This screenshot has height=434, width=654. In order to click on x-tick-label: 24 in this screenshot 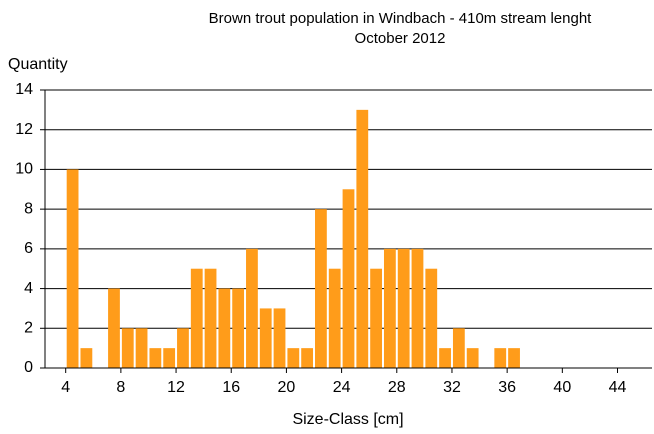, I will do `click(342, 387)`.